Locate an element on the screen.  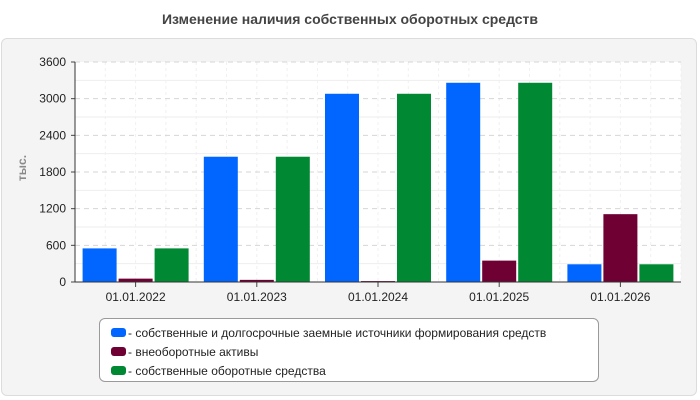
bar-series-3-01.01.2023 is located at coordinates (292, 219).